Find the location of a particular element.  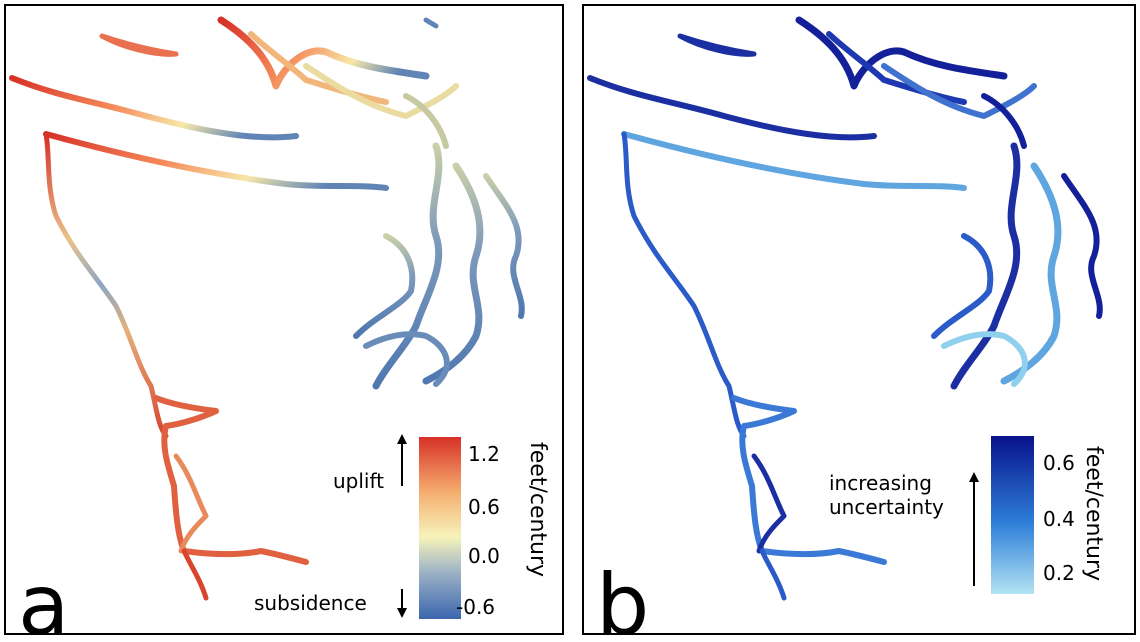

panel-a-letter: a is located at coordinates (44, 595).